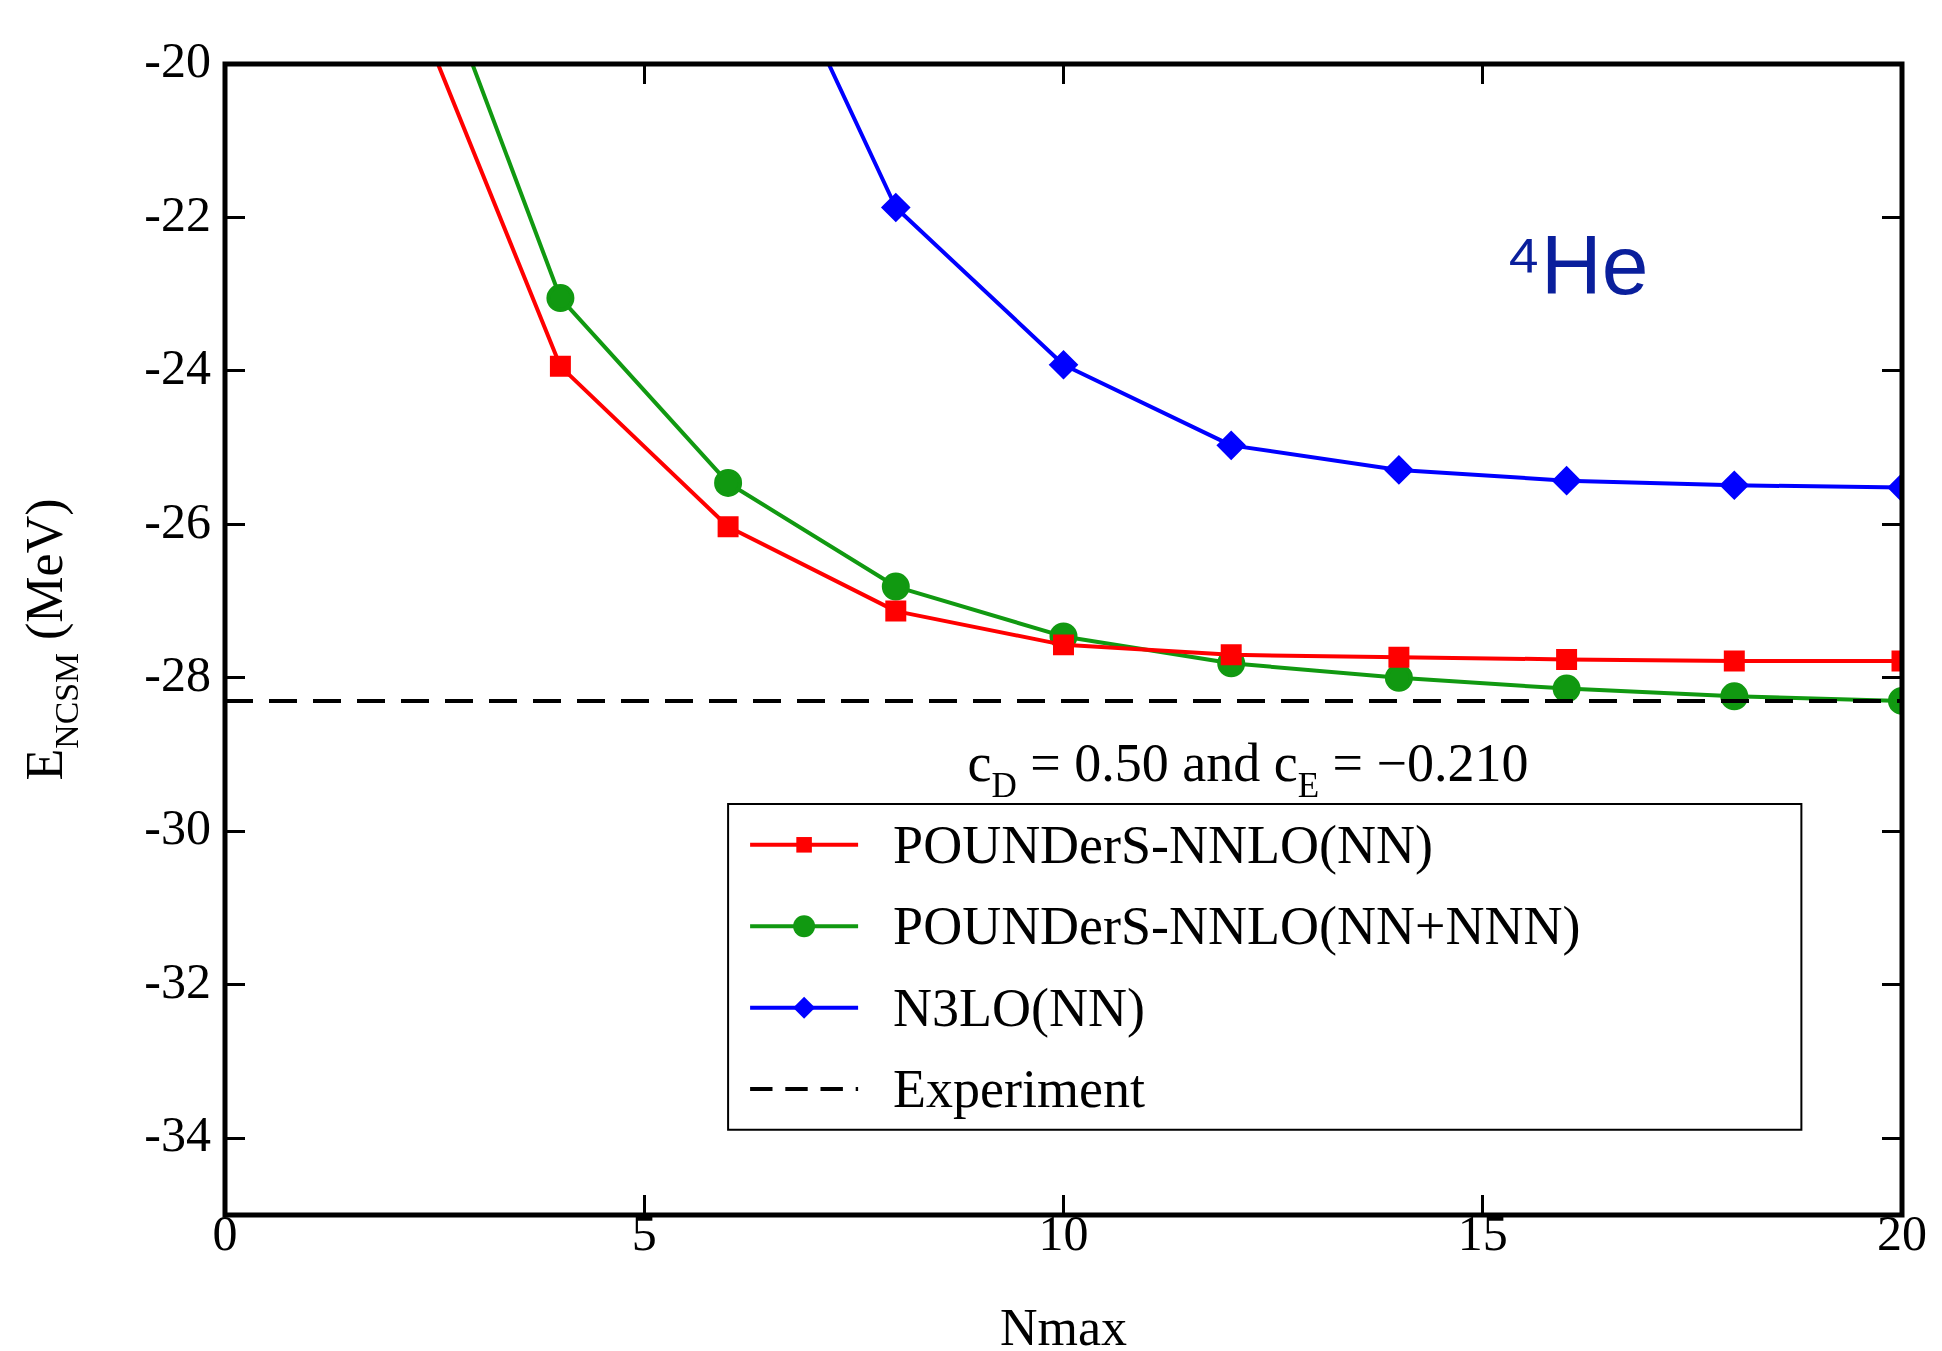  Describe the element at coordinates (1576, 265) in the screenshot. I see `annotation: ⁴He` at that location.